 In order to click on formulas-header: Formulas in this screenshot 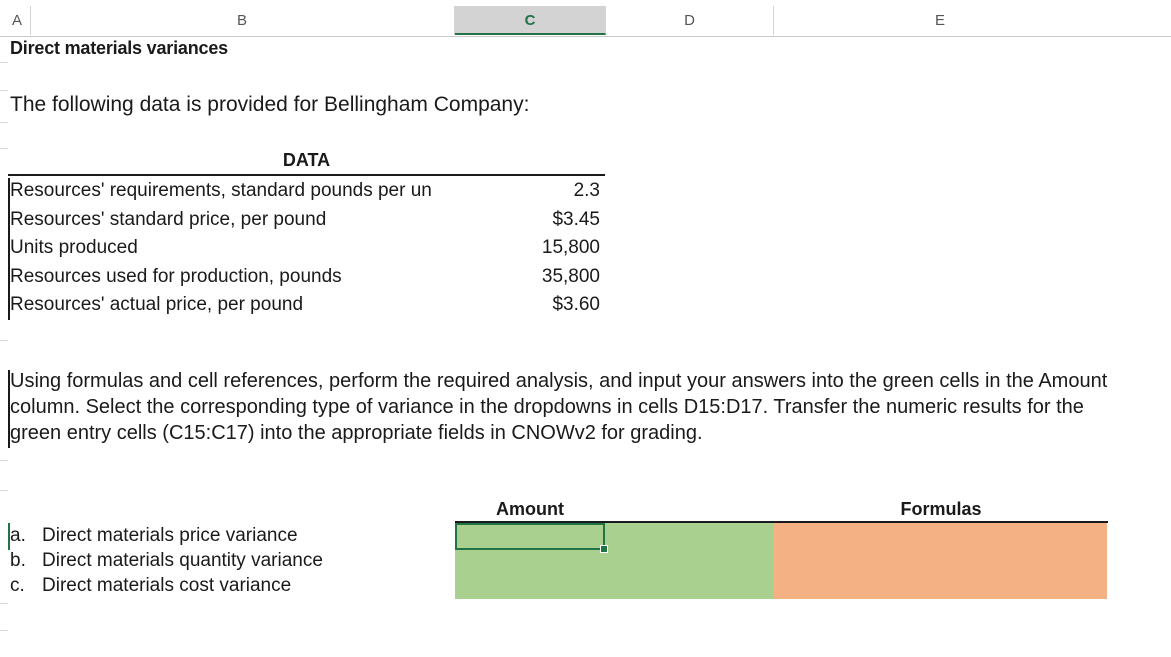, I will do `click(941, 509)`.